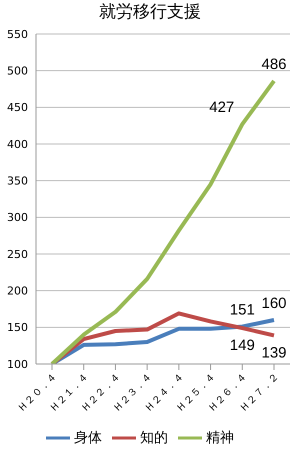 The width and height of the screenshot is (300, 456). I want to click on y-tick-label: 200, so click(17, 291).